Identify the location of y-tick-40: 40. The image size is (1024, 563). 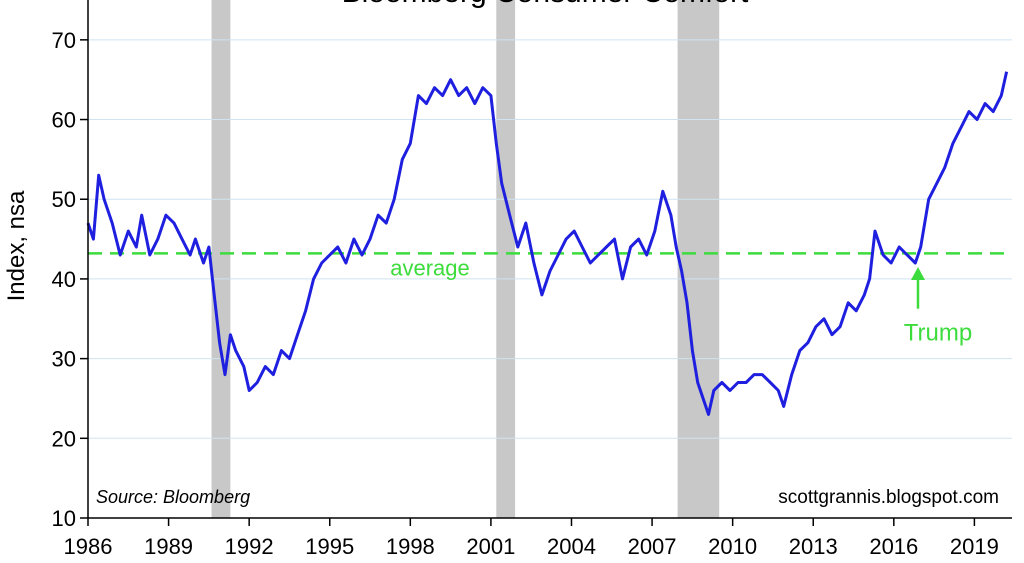
(64, 279).